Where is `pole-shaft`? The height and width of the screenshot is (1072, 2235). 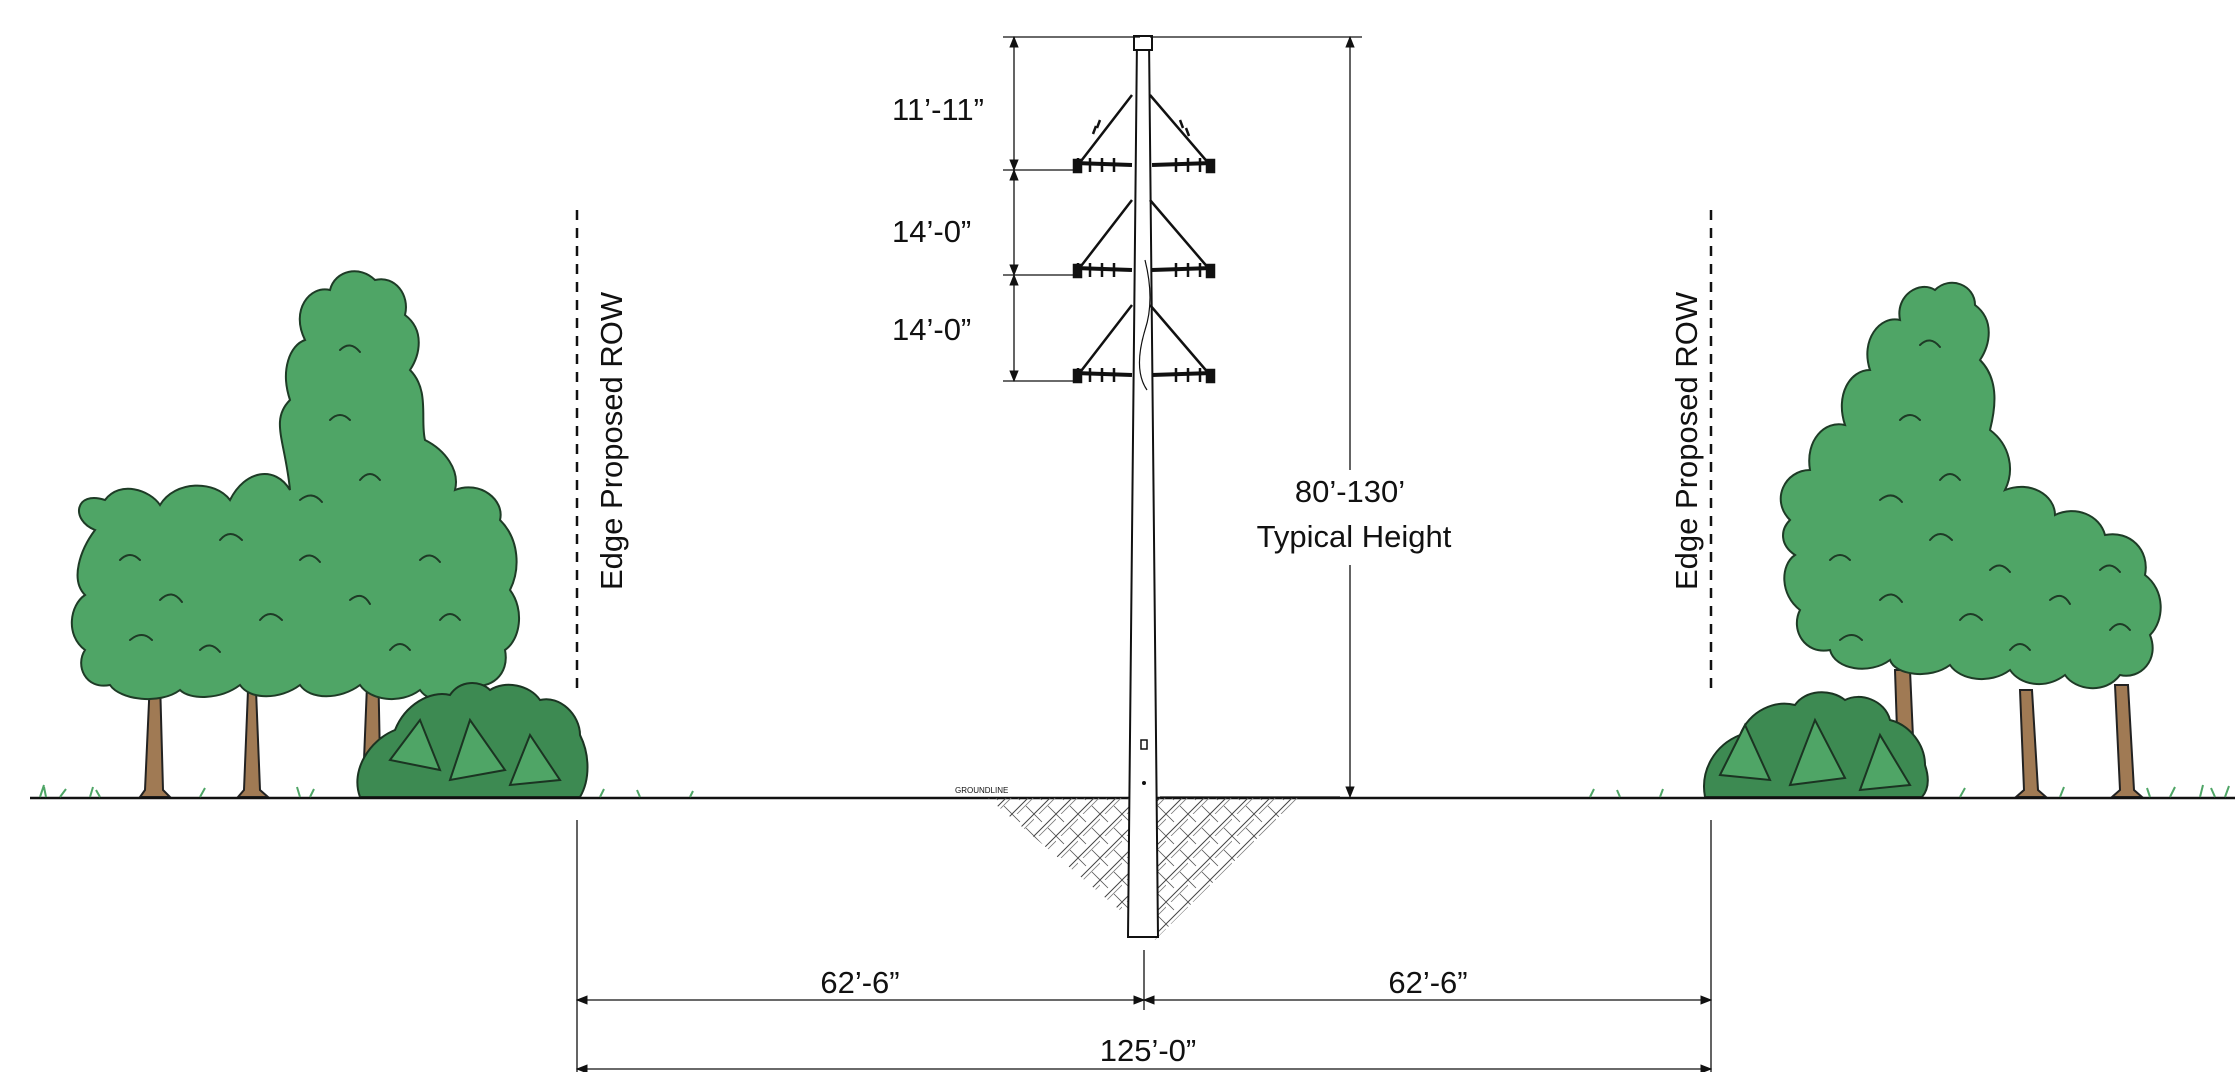 pole-shaft is located at coordinates (1143, 487).